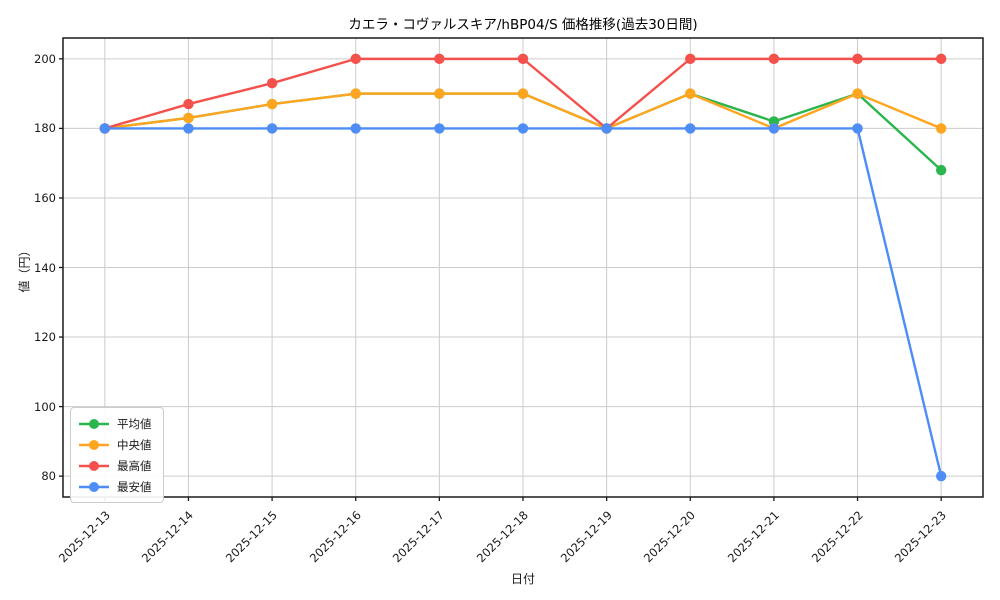 This screenshot has width=1000, height=600. Describe the element at coordinates (45, 58) in the screenshot. I see `y-tick-label: 200` at that location.